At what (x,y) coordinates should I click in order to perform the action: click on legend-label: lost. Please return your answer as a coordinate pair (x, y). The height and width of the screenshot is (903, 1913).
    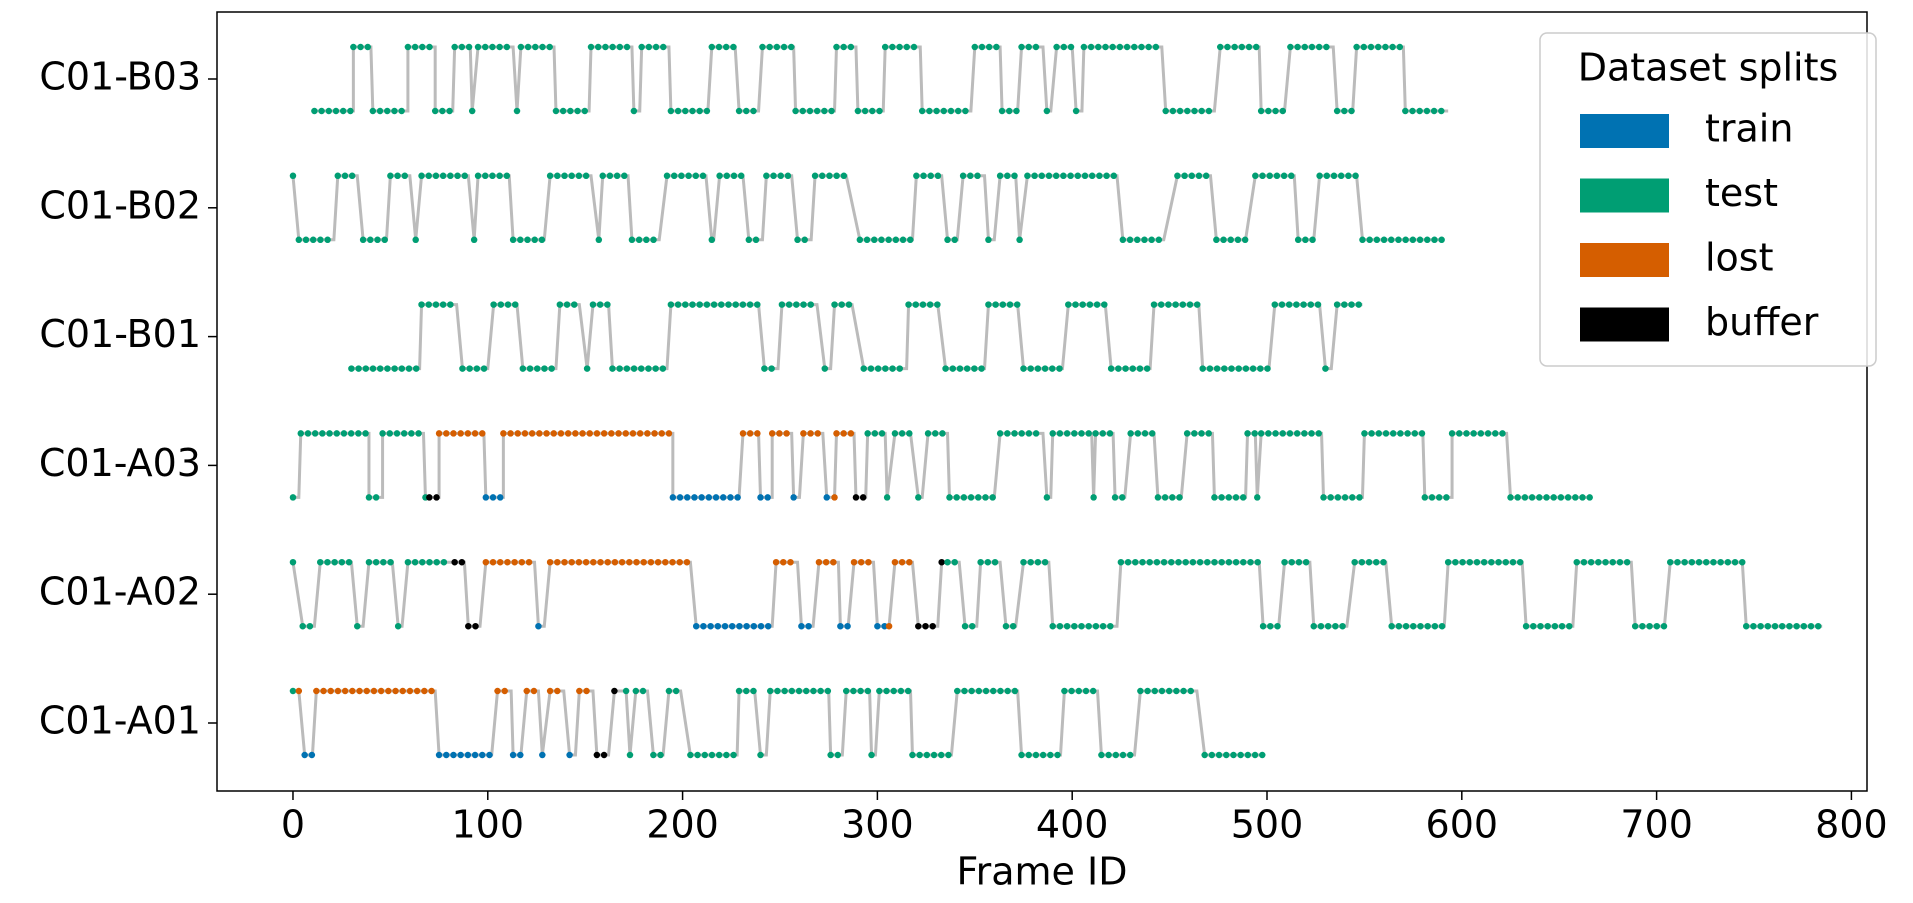
    Looking at the image, I should click on (1739, 258).